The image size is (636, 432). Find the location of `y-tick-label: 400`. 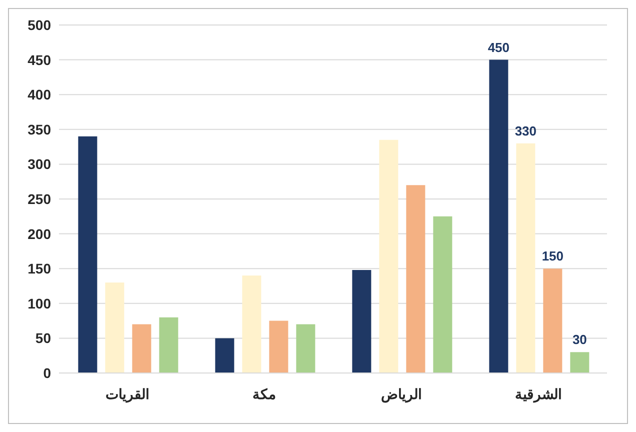

y-tick-label: 400 is located at coordinates (40, 94).